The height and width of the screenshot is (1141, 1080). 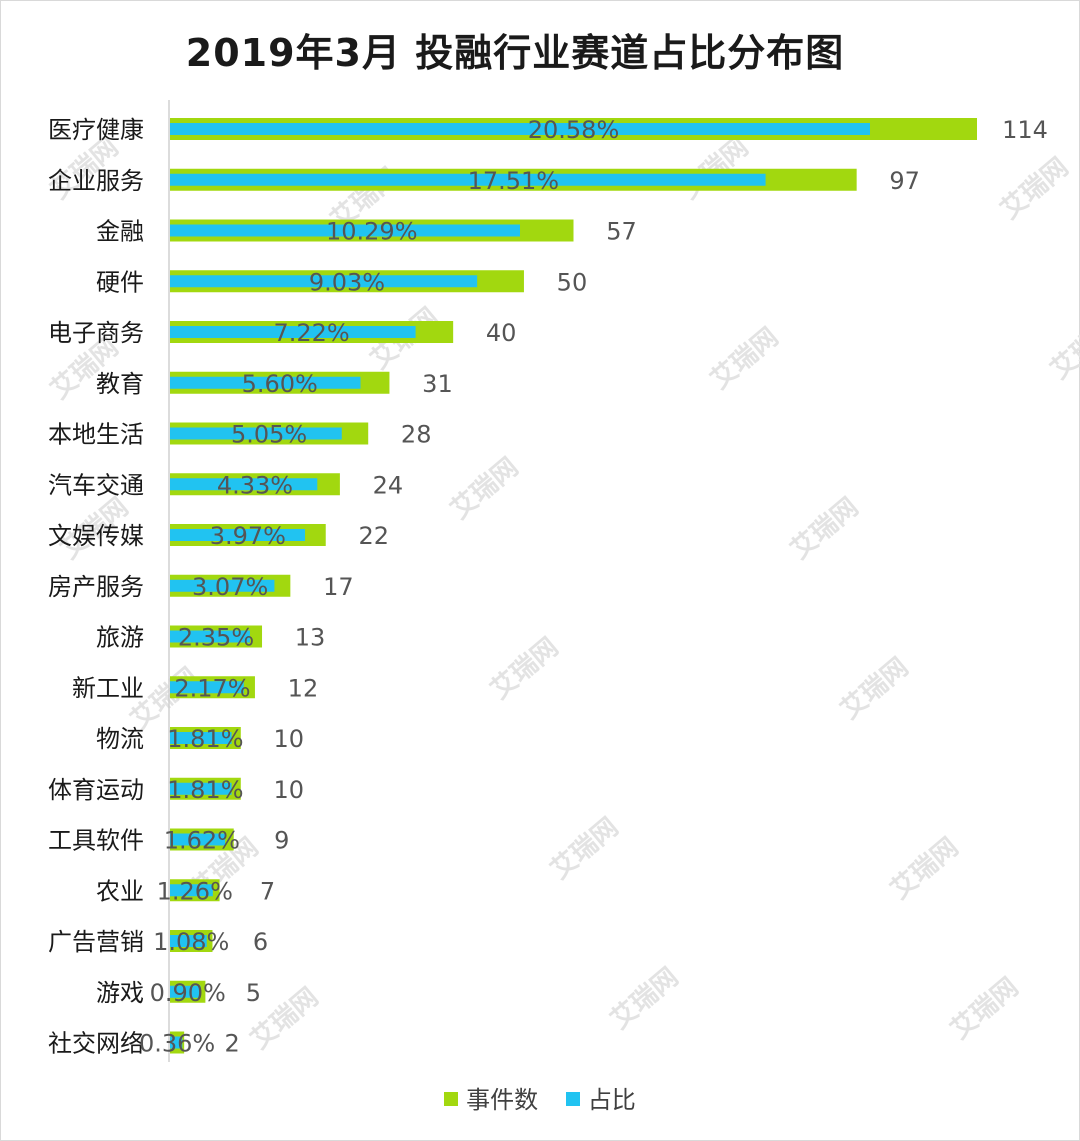 I want to click on count-label-2: 57, so click(x=621, y=232).